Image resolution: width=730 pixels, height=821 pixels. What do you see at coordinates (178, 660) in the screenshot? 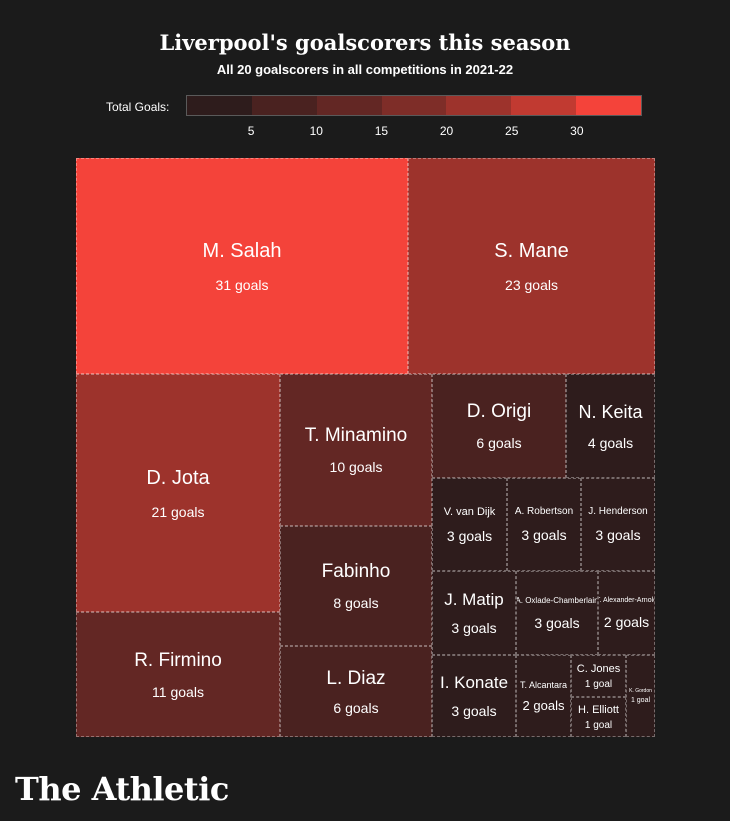
I see `player-name-label: R. Firmino` at bounding box center [178, 660].